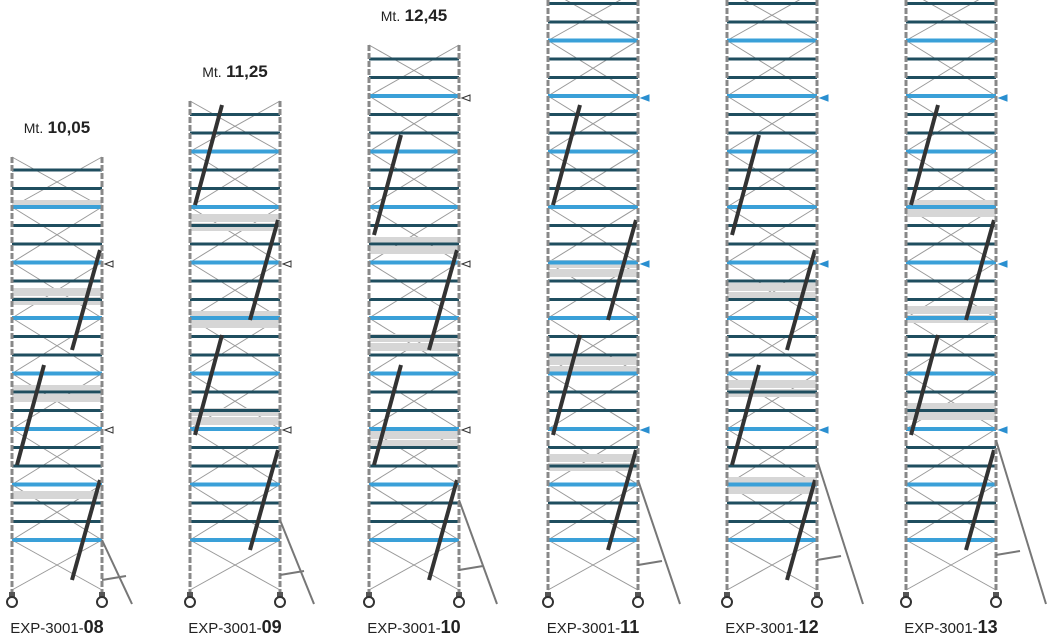 The image size is (1058, 638). I want to click on model-label: EXP-3001-12, so click(771, 627).